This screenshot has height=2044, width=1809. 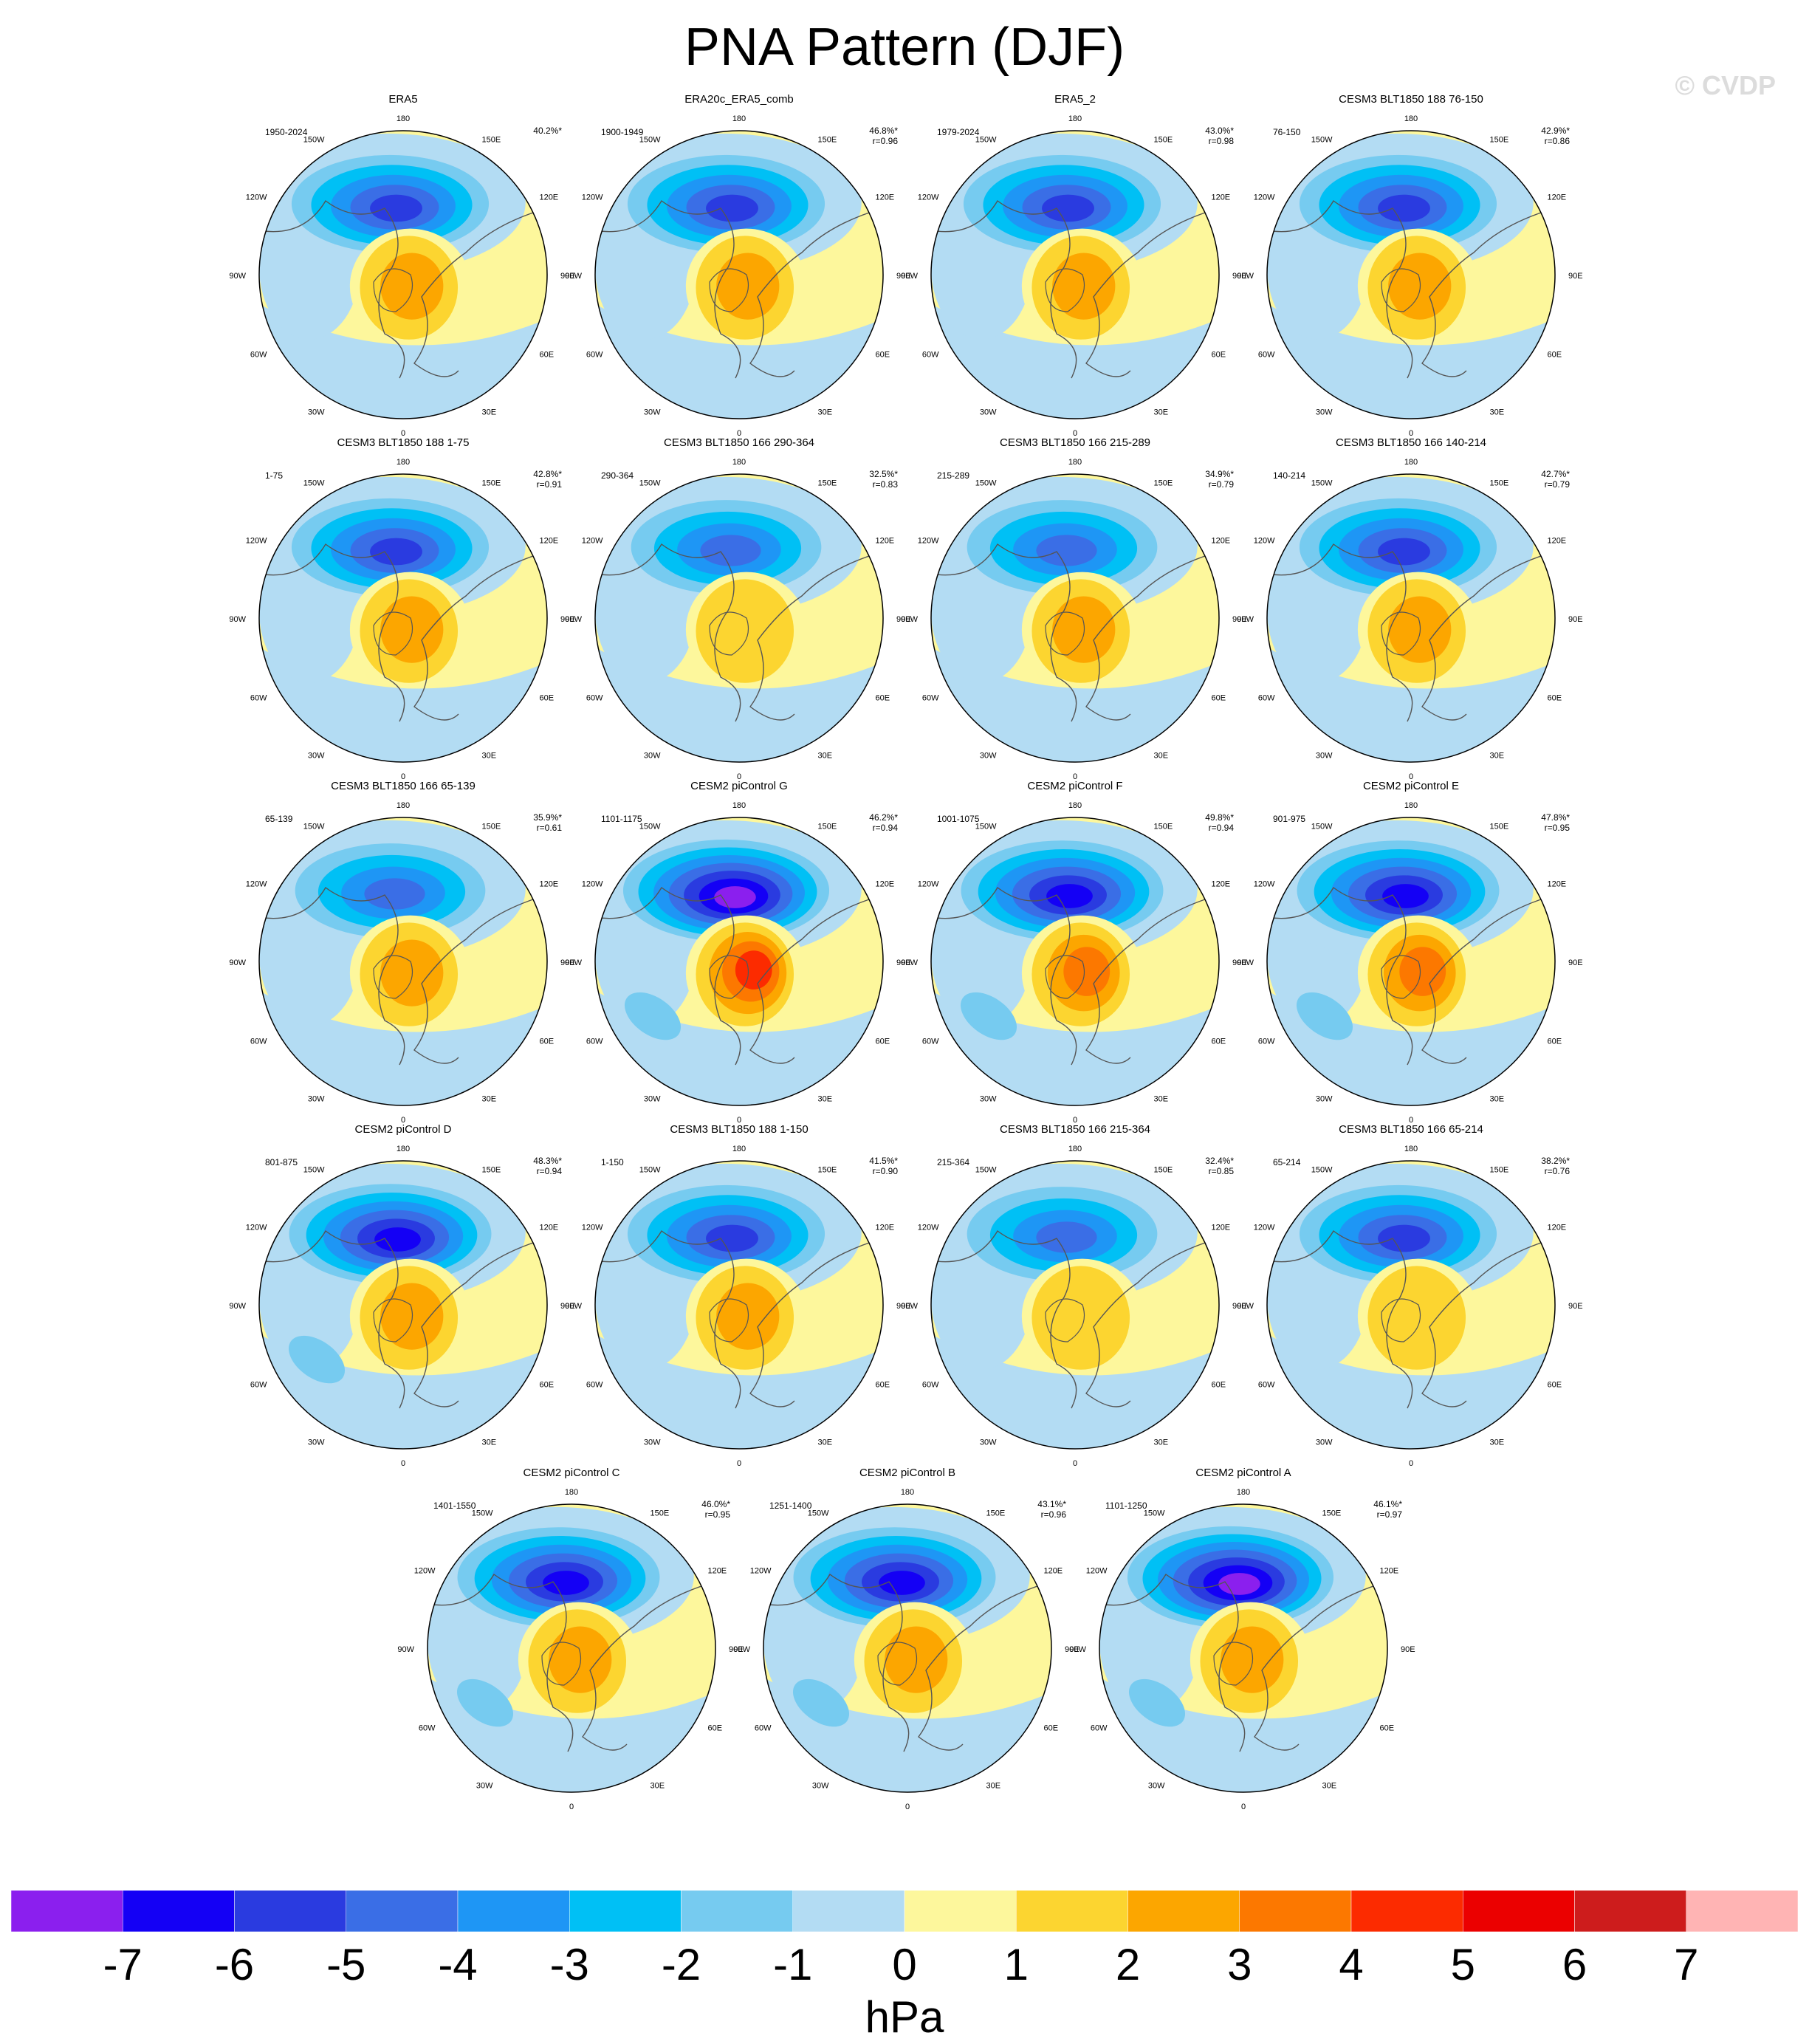 What do you see at coordinates (403, 1129) in the screenshot?
I see `panel-title: CESM2 piControl D` at bounding box center [403, 1129].